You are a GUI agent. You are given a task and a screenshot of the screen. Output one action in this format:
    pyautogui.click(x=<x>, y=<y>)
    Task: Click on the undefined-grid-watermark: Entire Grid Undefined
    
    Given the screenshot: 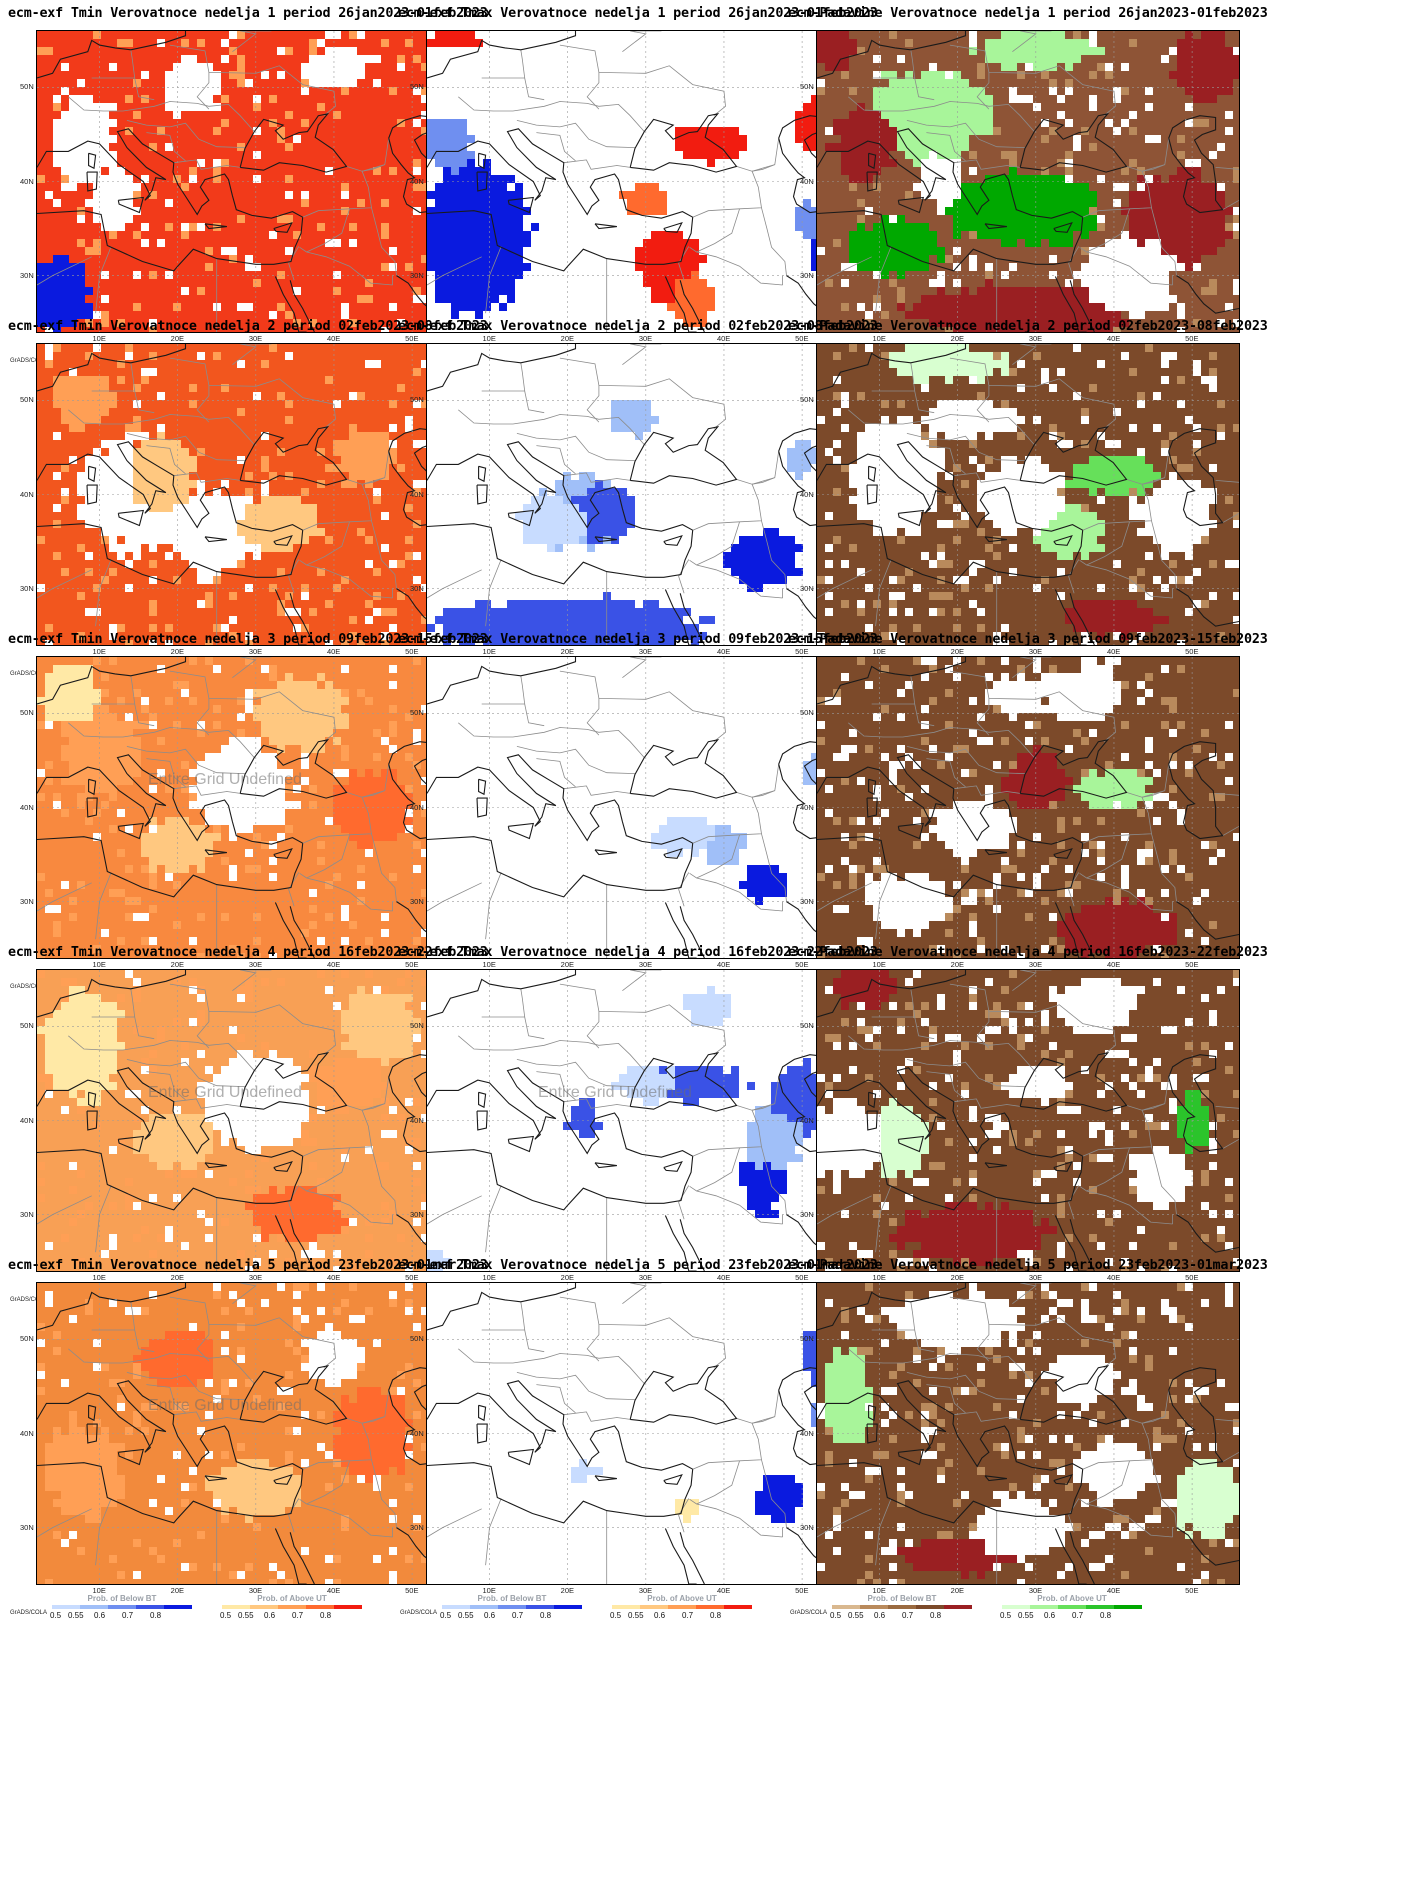 What is the action you would take?
    pyautogui.click(x=615, y=1092)
    